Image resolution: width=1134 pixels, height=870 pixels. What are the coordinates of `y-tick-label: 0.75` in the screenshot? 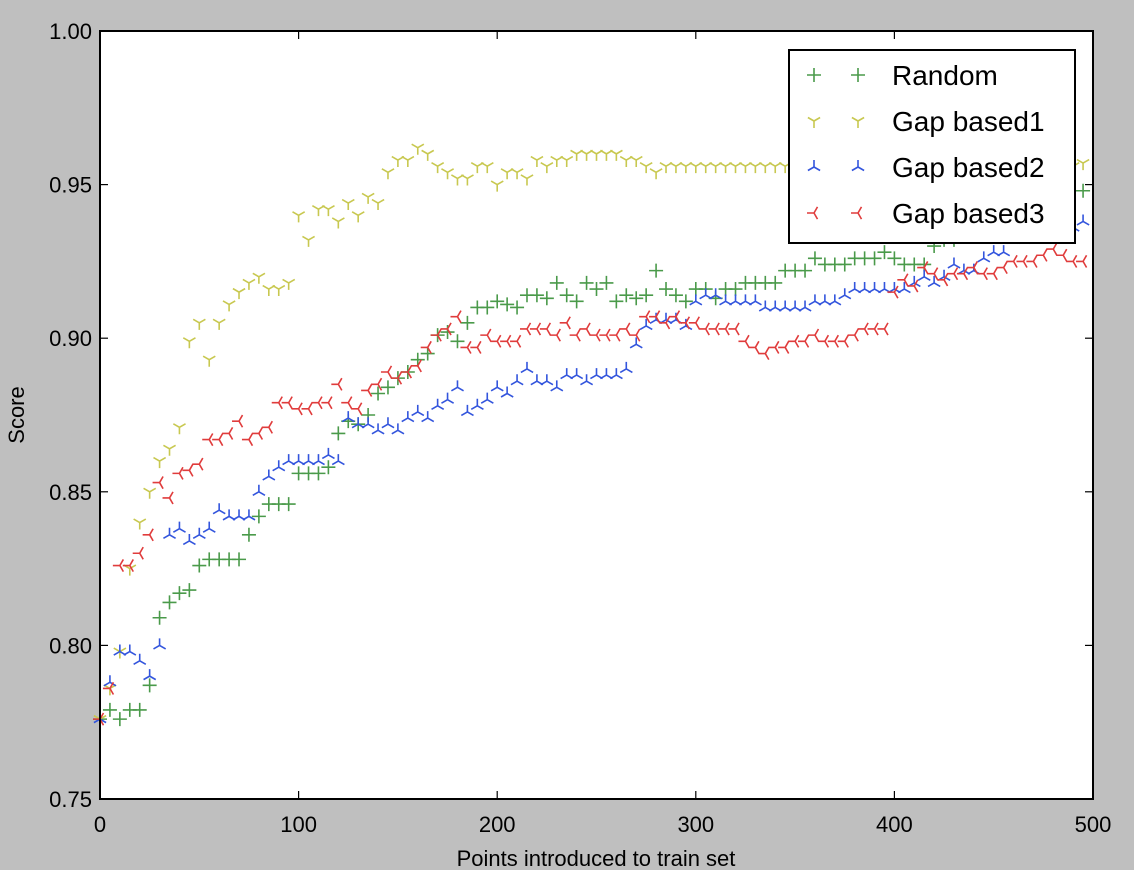 It's located at (70, 799).